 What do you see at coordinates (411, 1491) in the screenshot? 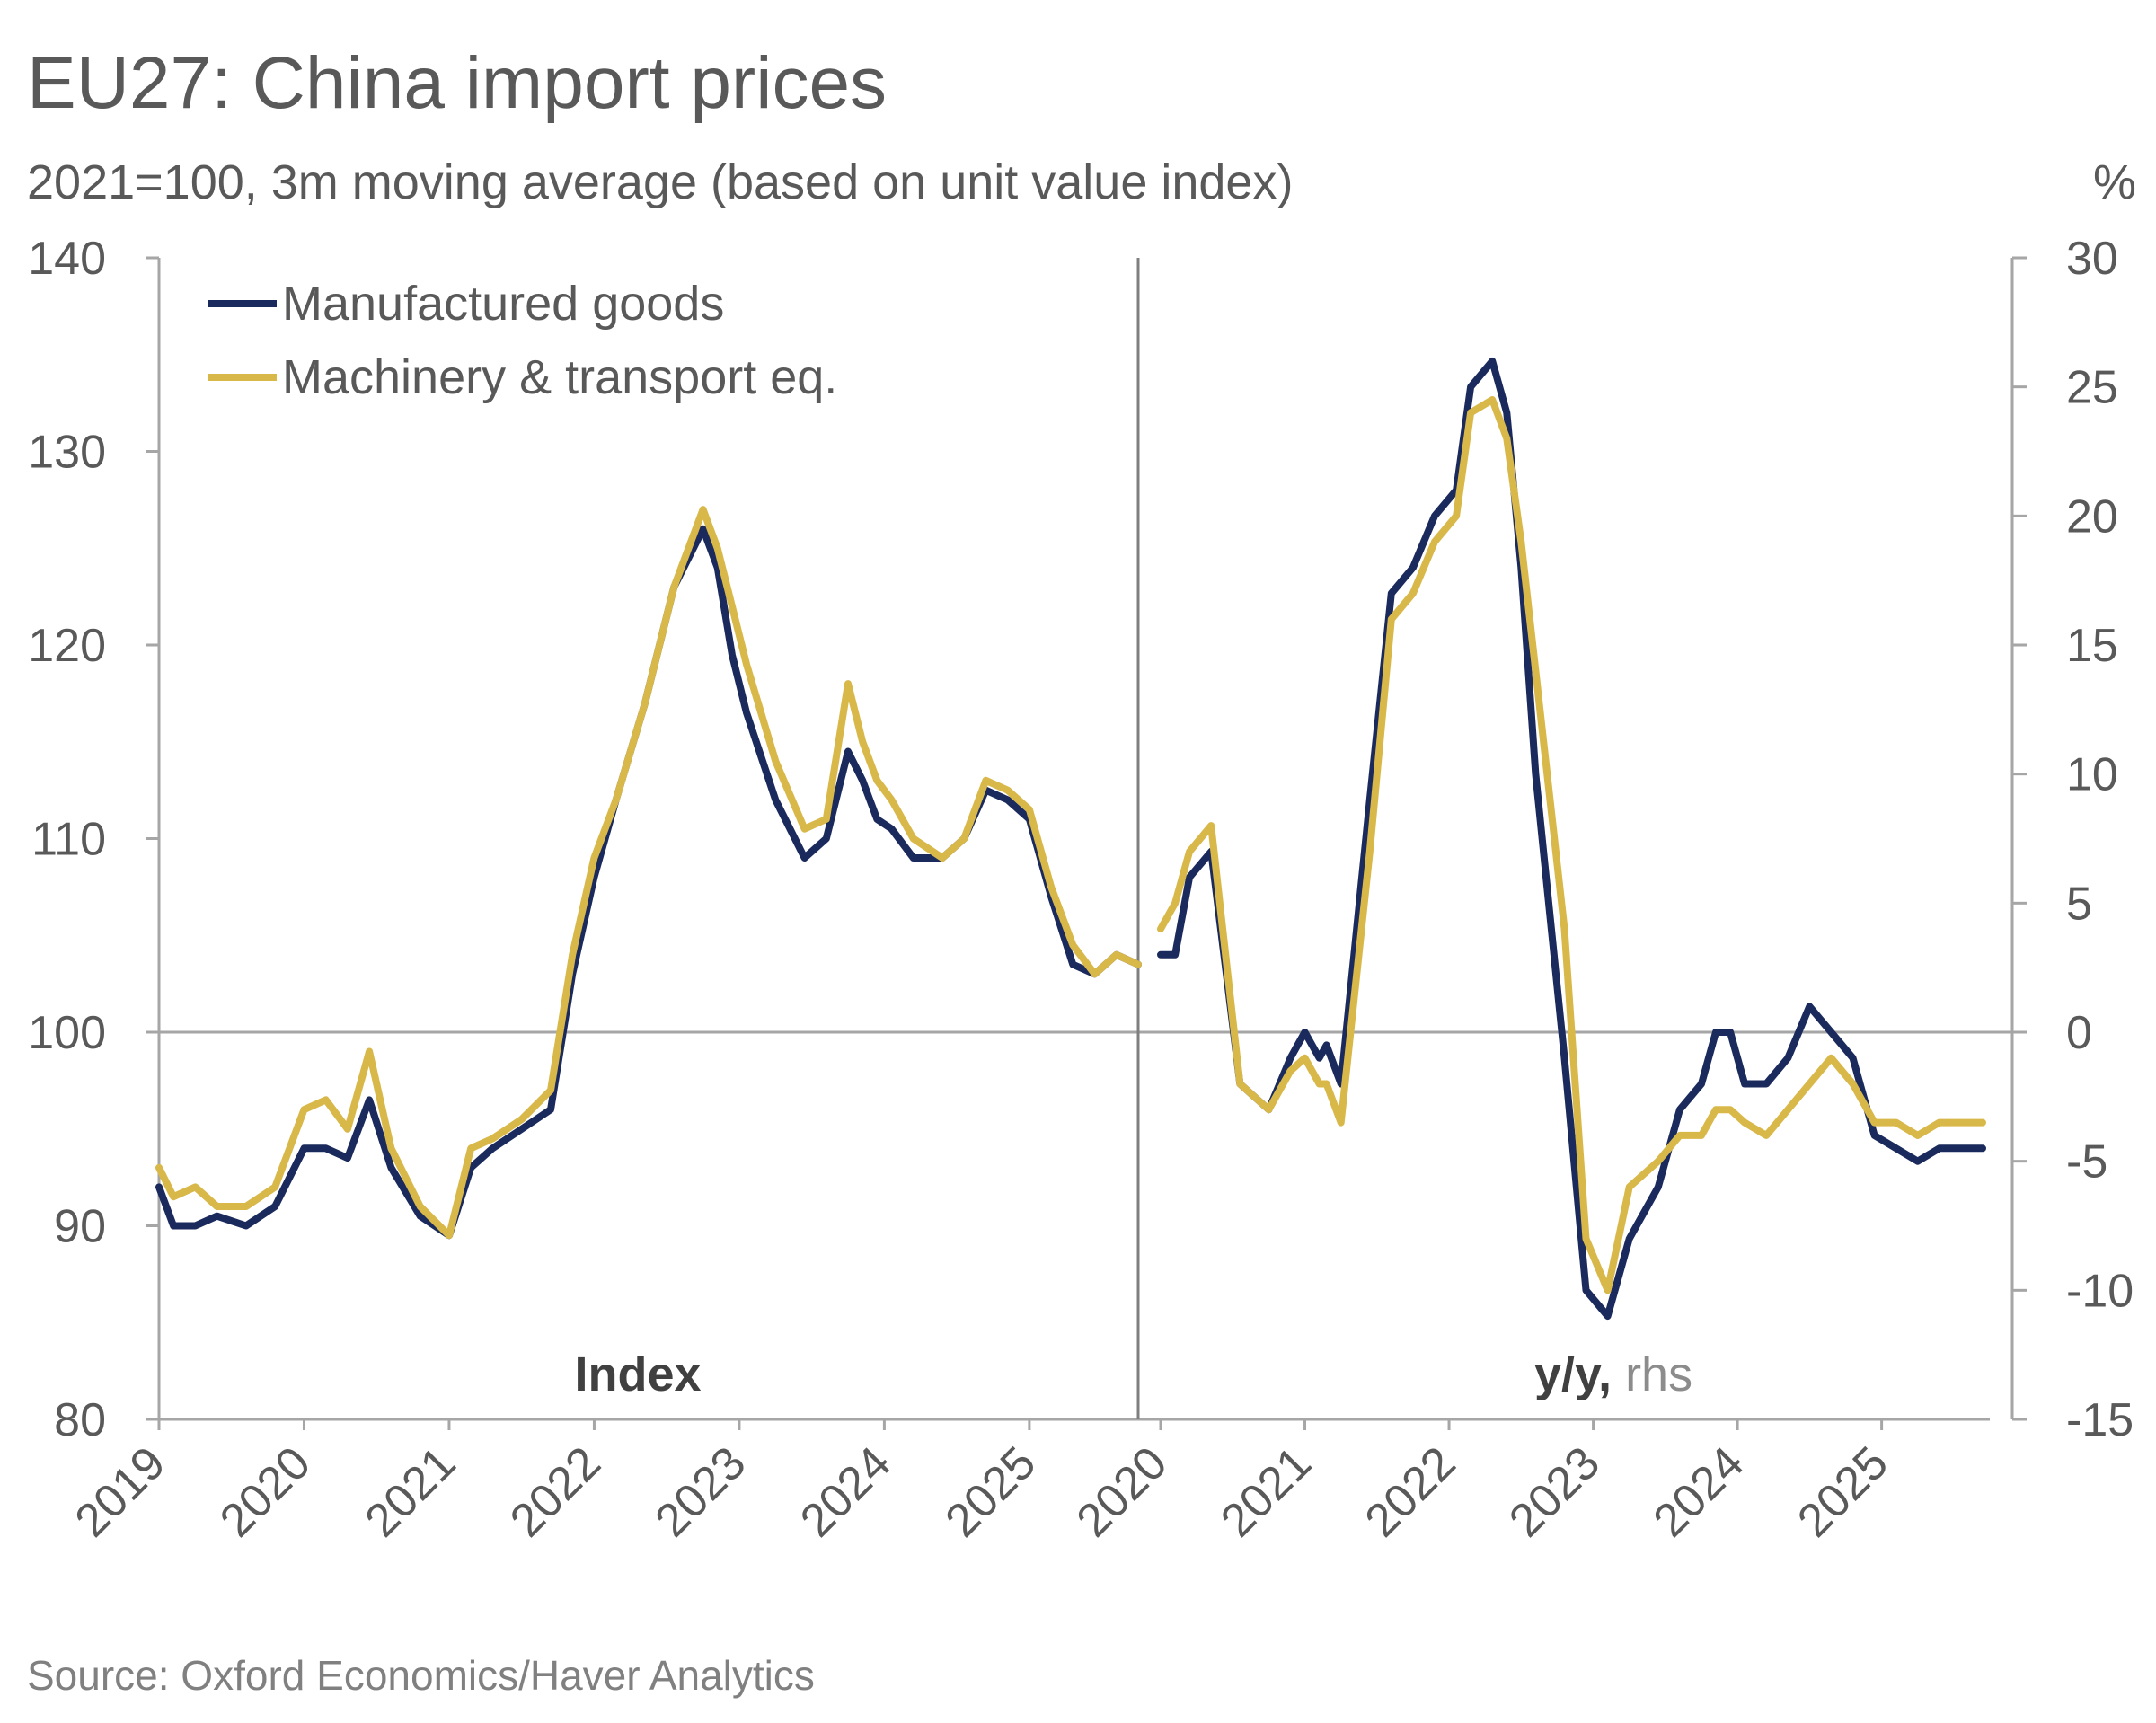
I see `left-x-tick-label: 2021` at bounding box center [411, 1491].